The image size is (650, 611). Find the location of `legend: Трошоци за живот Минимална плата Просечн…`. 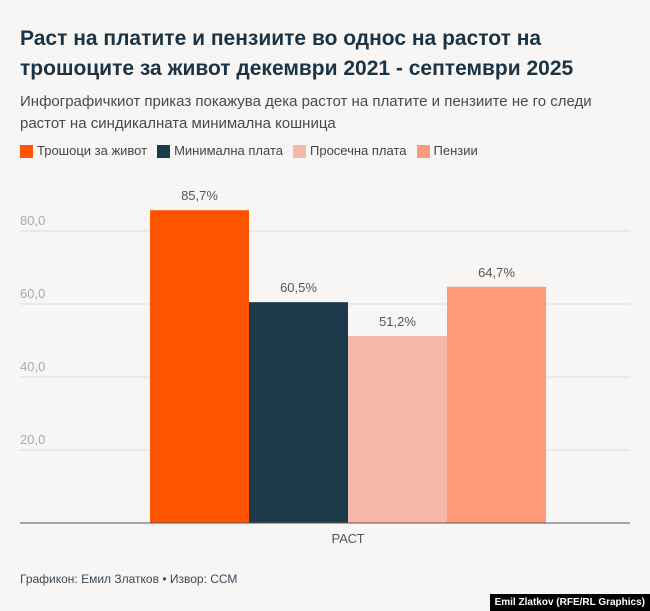

legend: Трошоци за живот Минимална плата Просечн… is located at coordinates (327, 151).